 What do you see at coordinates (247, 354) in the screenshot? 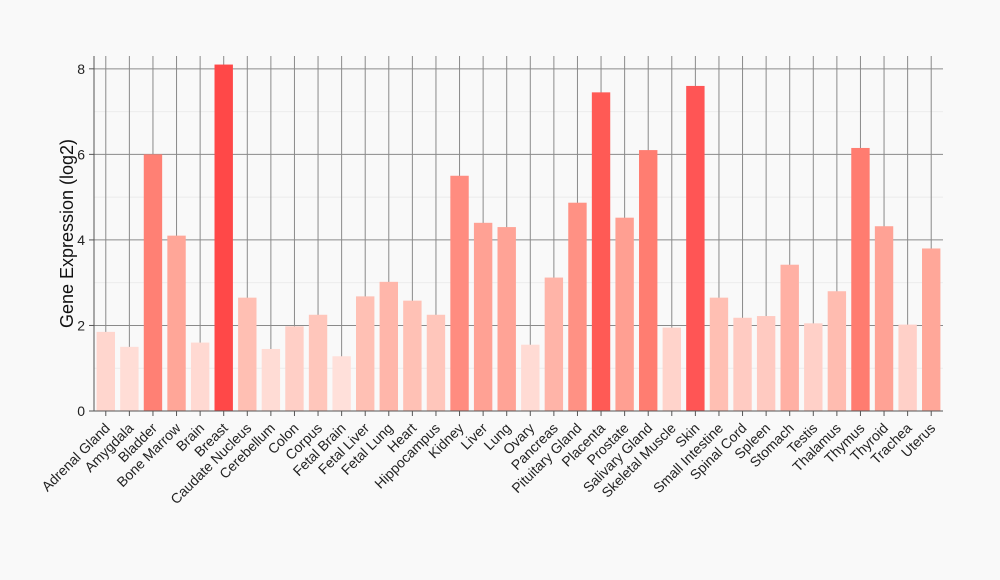
I see `bar-caudate-nucleus` at bounding box center [247, 354].